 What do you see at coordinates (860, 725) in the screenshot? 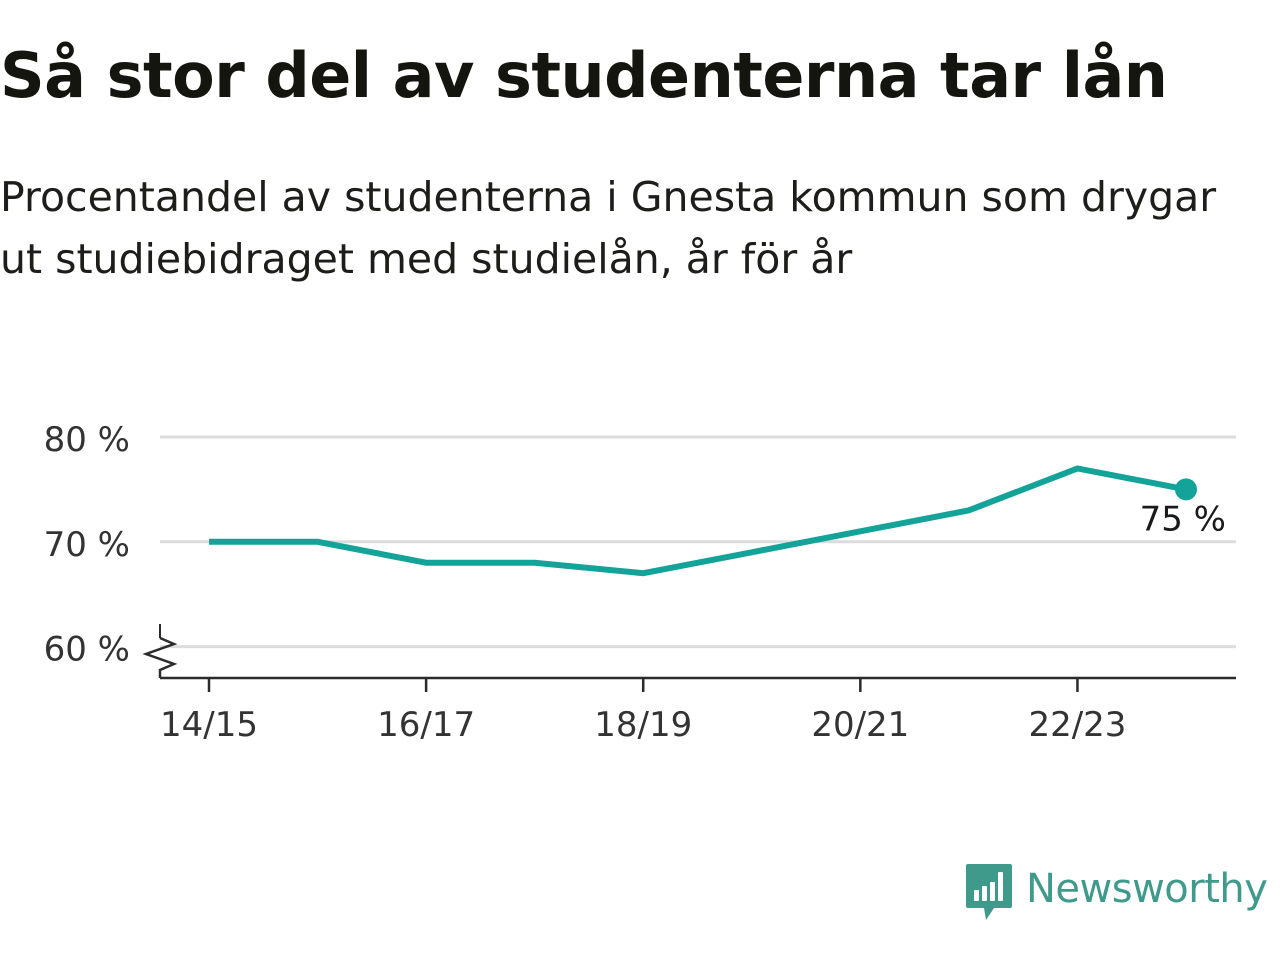
I see `x-tick-label: 20/21` at bounding box center [860, 725].